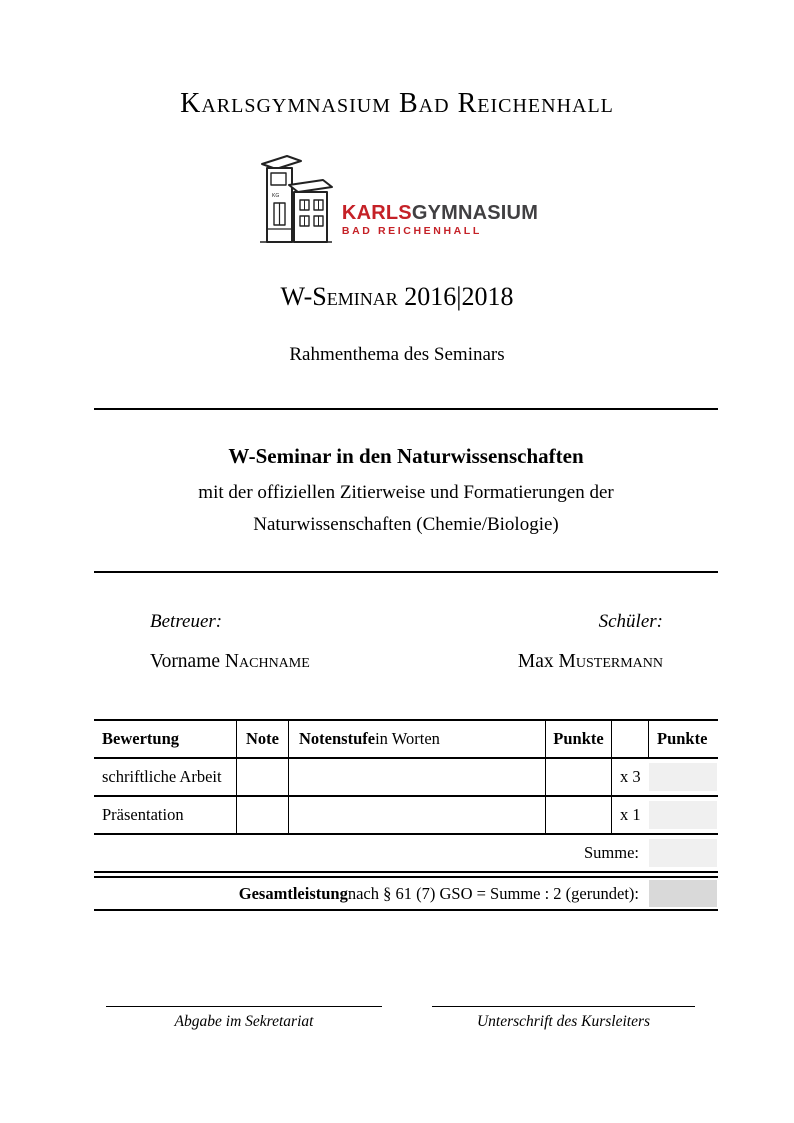 The width and height of the screenshot is (794, 1123). Describe the element at coordinates (630, 621) in the screenshot. I see `student-label: Schüler:` at that location.